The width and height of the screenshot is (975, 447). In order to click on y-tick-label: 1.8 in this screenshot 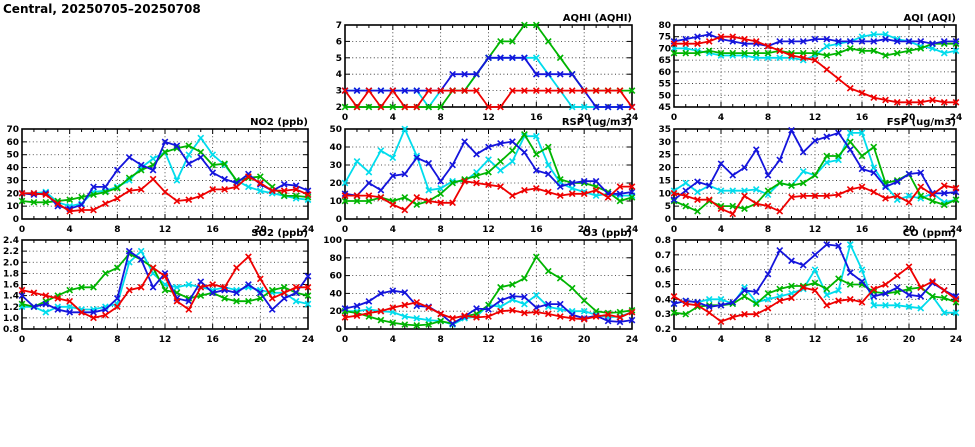, I will do `click(11, 274)`.